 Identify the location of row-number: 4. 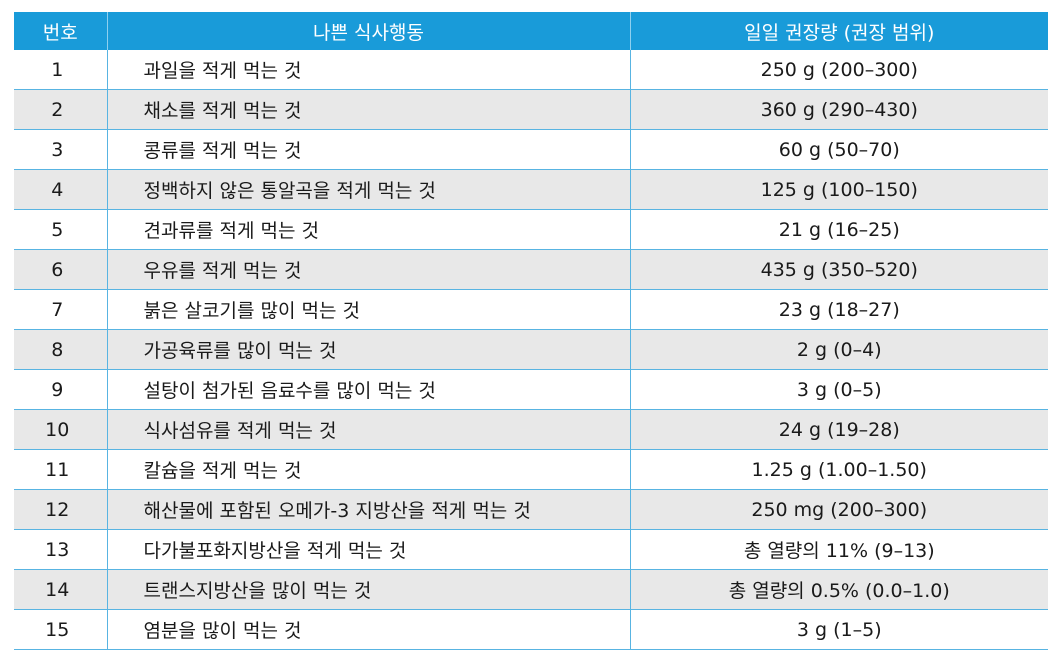
(60, 189).